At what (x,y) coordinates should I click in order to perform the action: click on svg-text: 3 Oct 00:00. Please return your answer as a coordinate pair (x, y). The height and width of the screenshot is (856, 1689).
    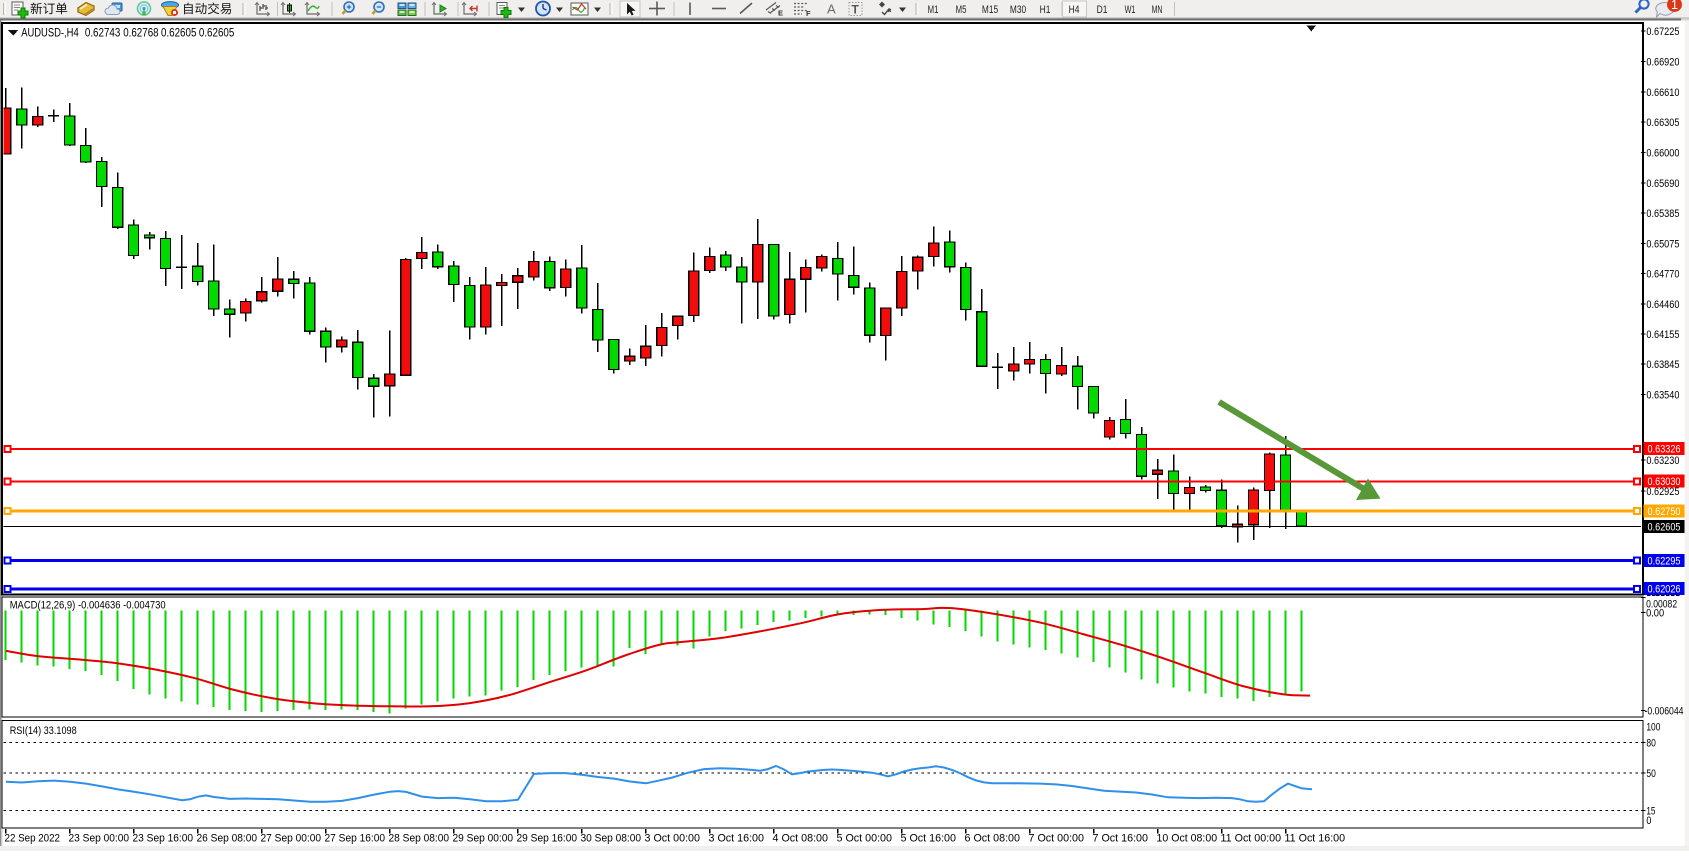
    Looking at the image, I should click on (673, 839).